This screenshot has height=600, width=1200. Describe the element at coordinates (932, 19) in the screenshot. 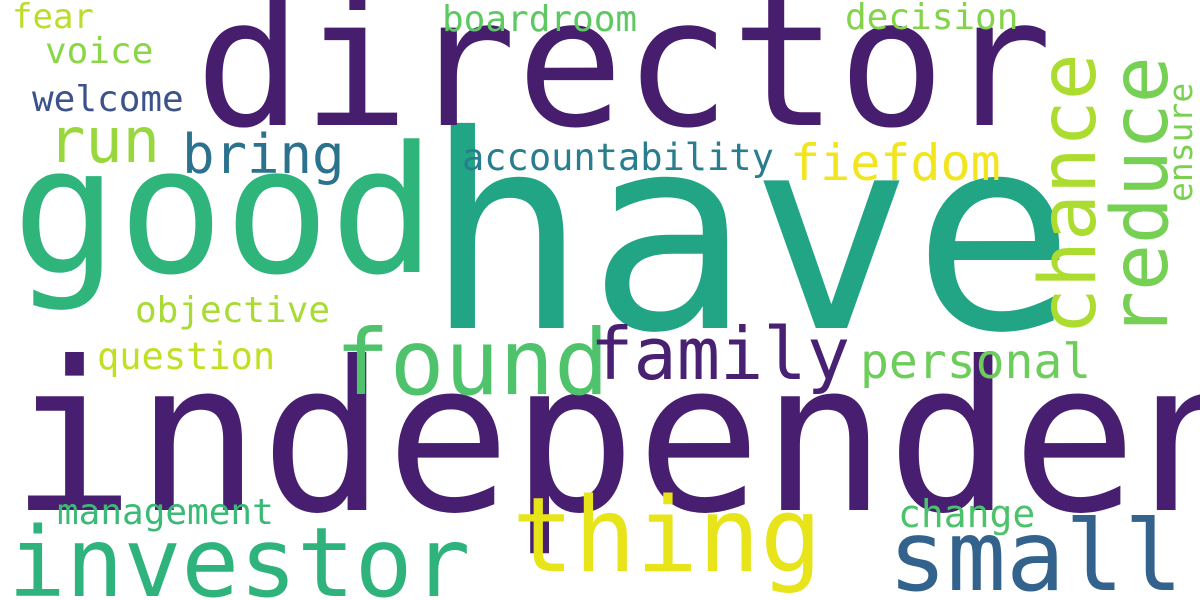

I see `word-decision: decision` at that location.